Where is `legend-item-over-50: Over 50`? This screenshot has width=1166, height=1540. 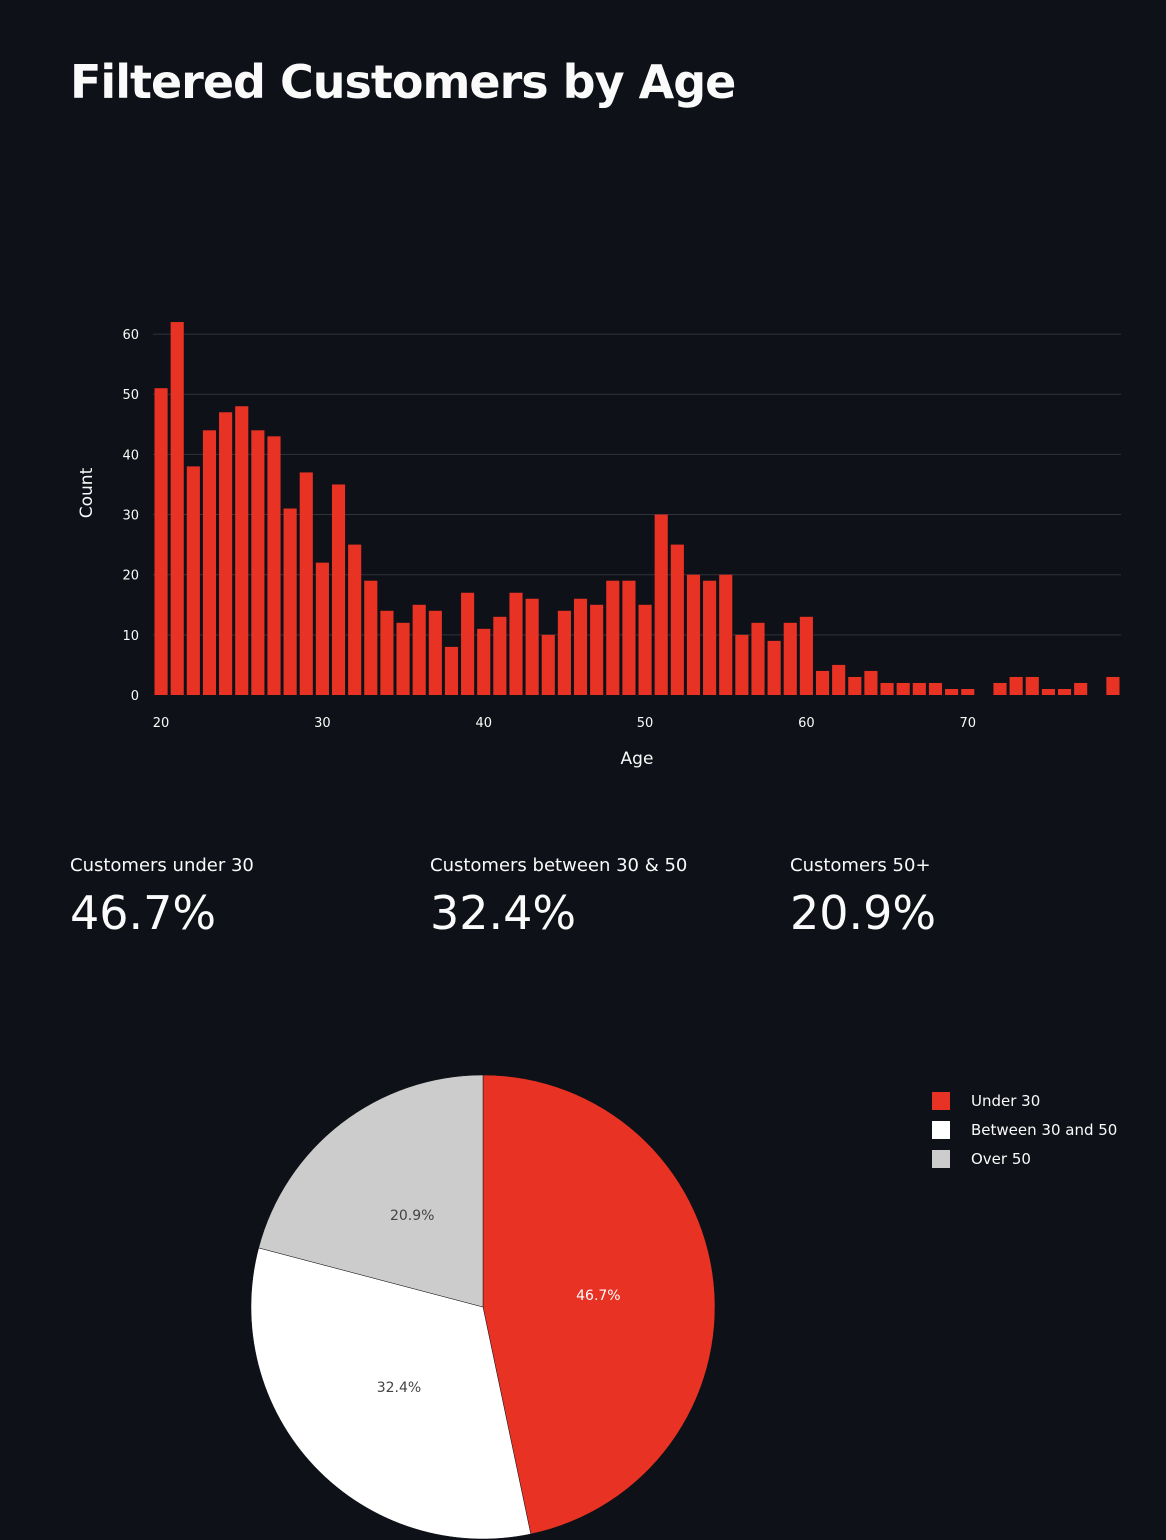
legend-item-over-50: Over 50 is located at coordinates (1024, 1158).